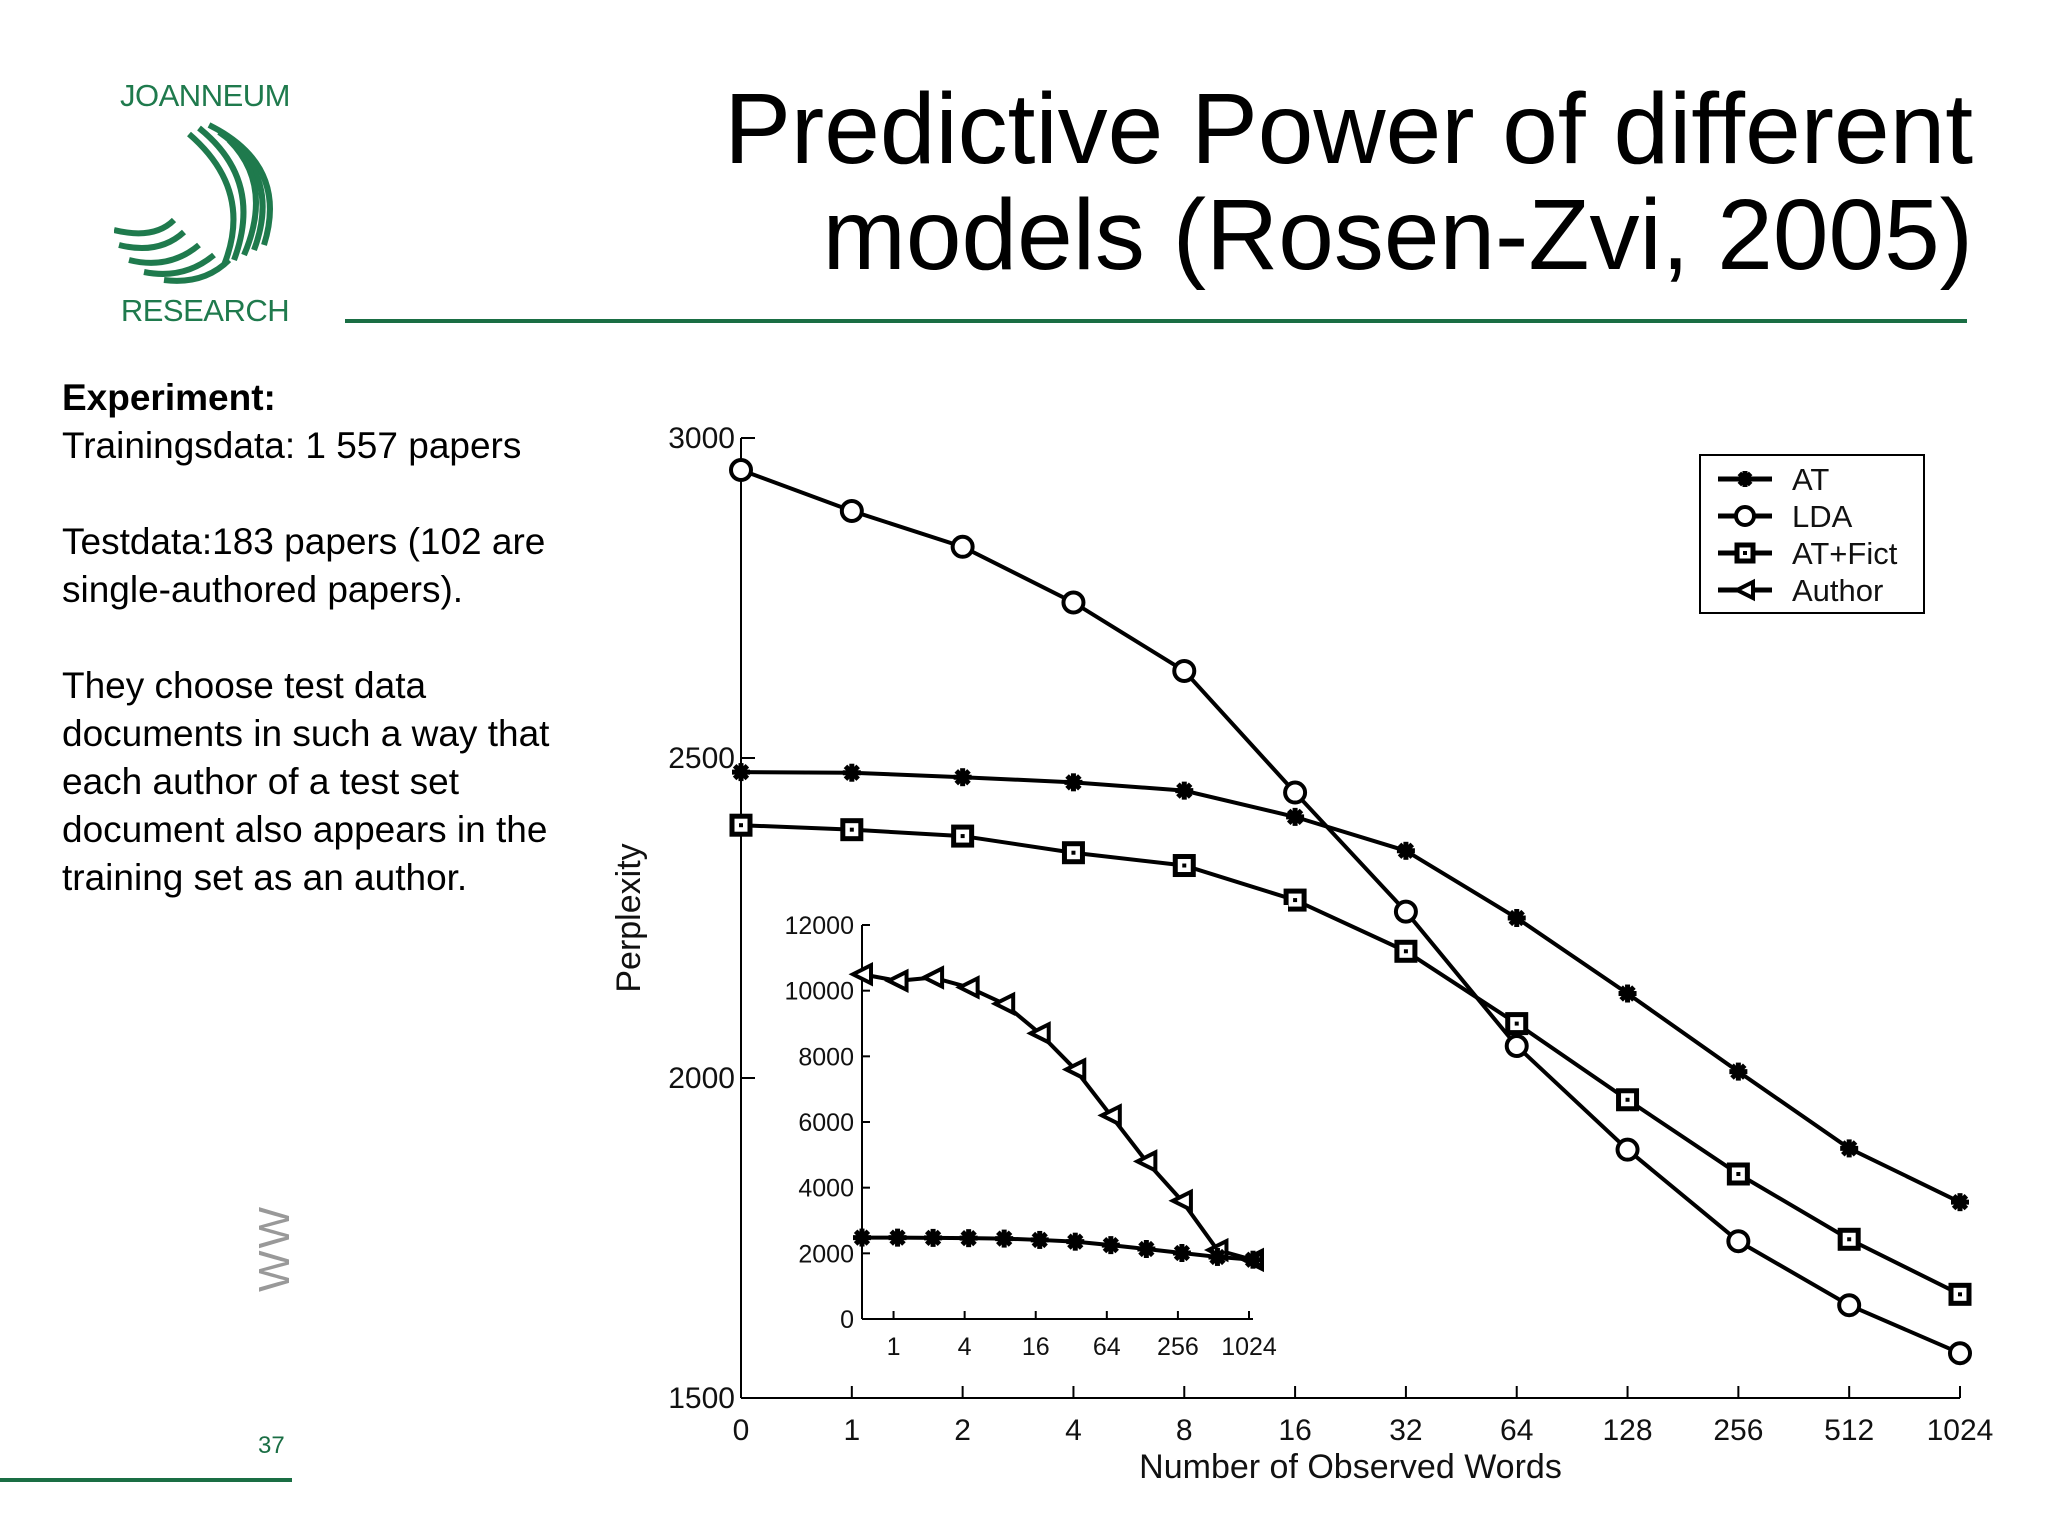  I want to click on inset-x-tick-label: 64, so click(1107, 1347).